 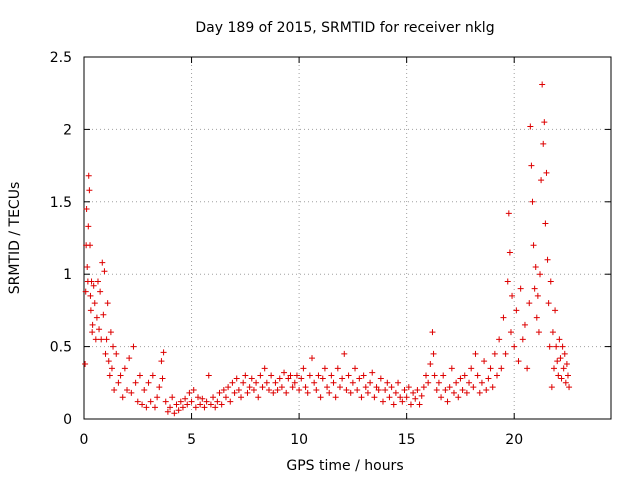 What do you see at coordinates (67, 420) in the screenshot?
I see `y-tick-label: 0` at bounding box center [67, 420].